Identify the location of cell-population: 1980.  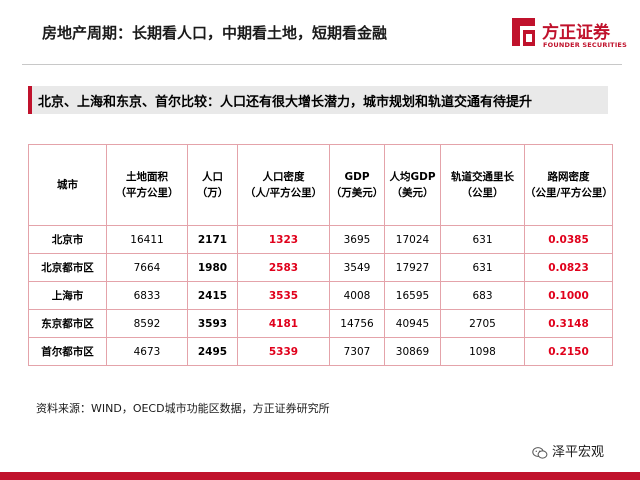
(212, 267).